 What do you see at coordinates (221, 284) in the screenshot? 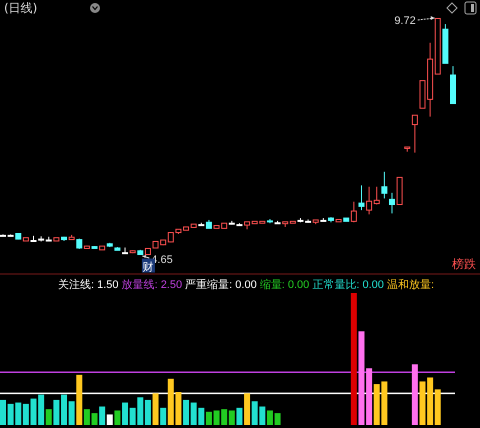
I see `text: 严重缩量: 0.00` at bounding box center [221, 284].